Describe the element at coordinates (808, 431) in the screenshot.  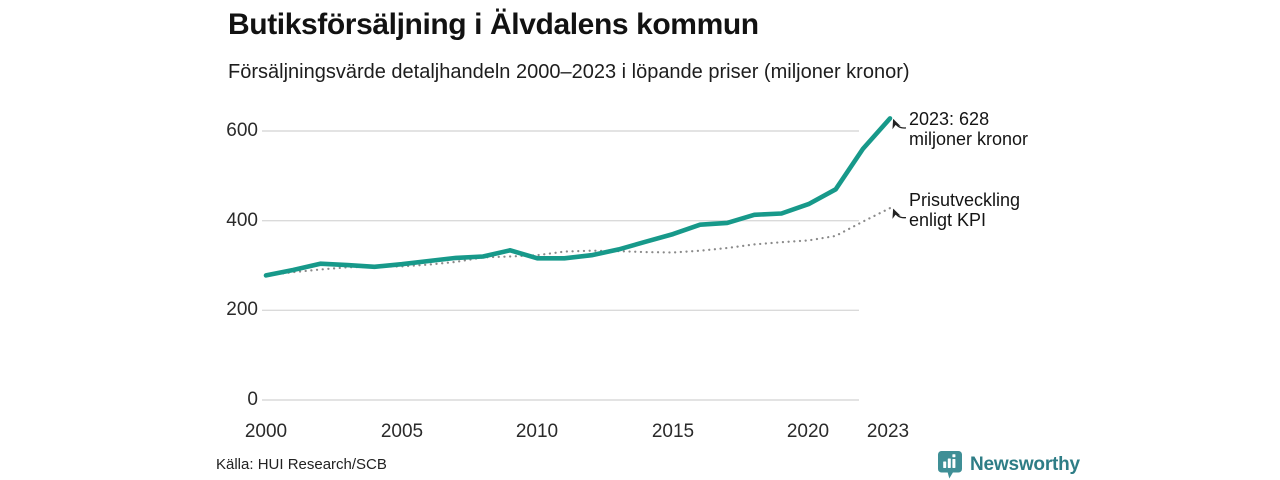
I see `x-axis-tick-2020: 2020` at that location.